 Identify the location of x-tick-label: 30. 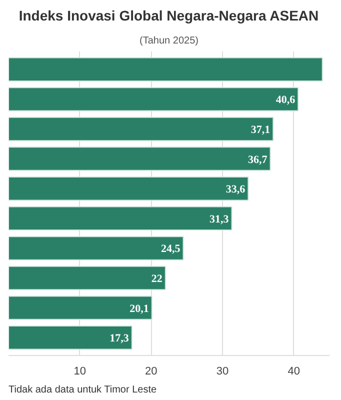
(222, 372).